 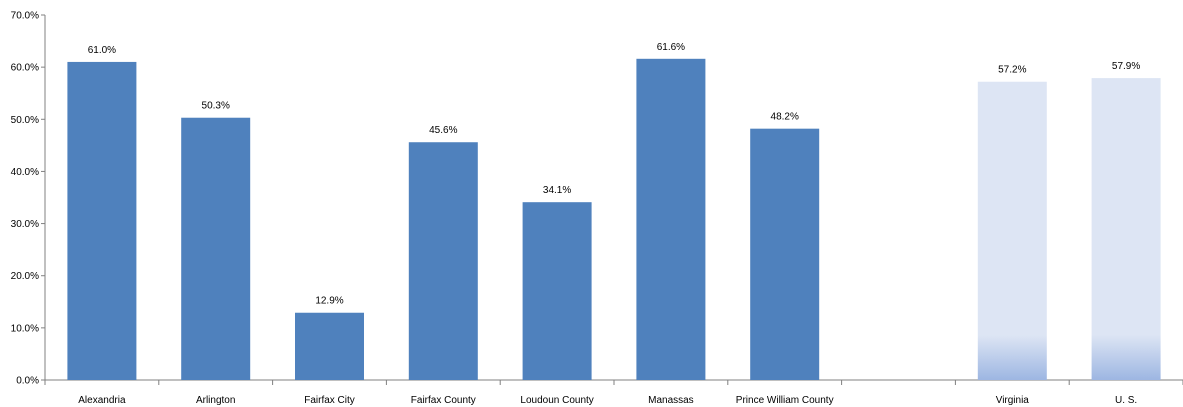 What do you see at coordinates (25, 224) in the screenshot?
I see `y-tick-label: 30.0%` at bounding box center [25, 224].